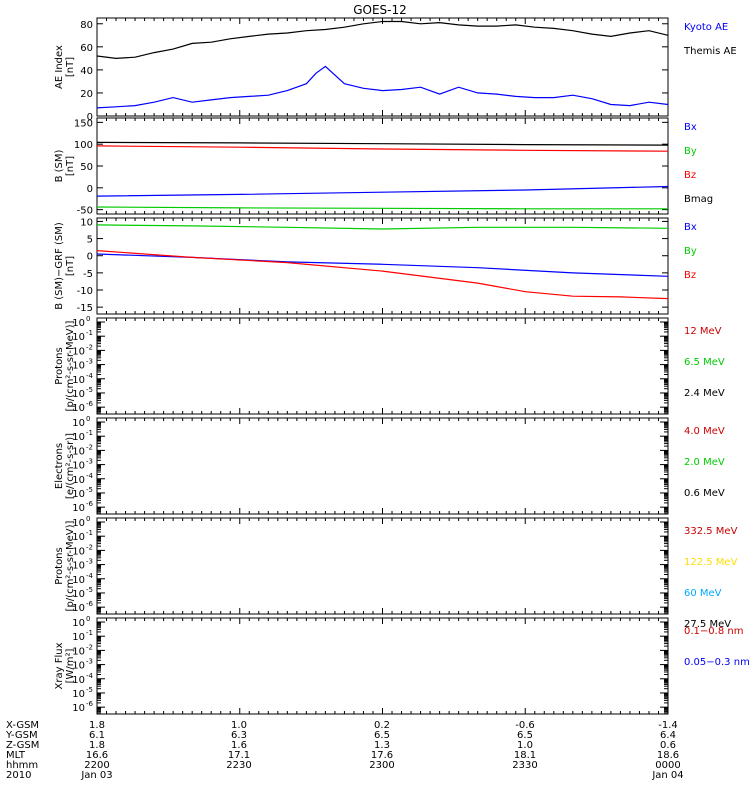  What do you see at coordinates (668, 735) in the screenshot?
I see `footer-value: 6.4` at bounding box center [668, 735].